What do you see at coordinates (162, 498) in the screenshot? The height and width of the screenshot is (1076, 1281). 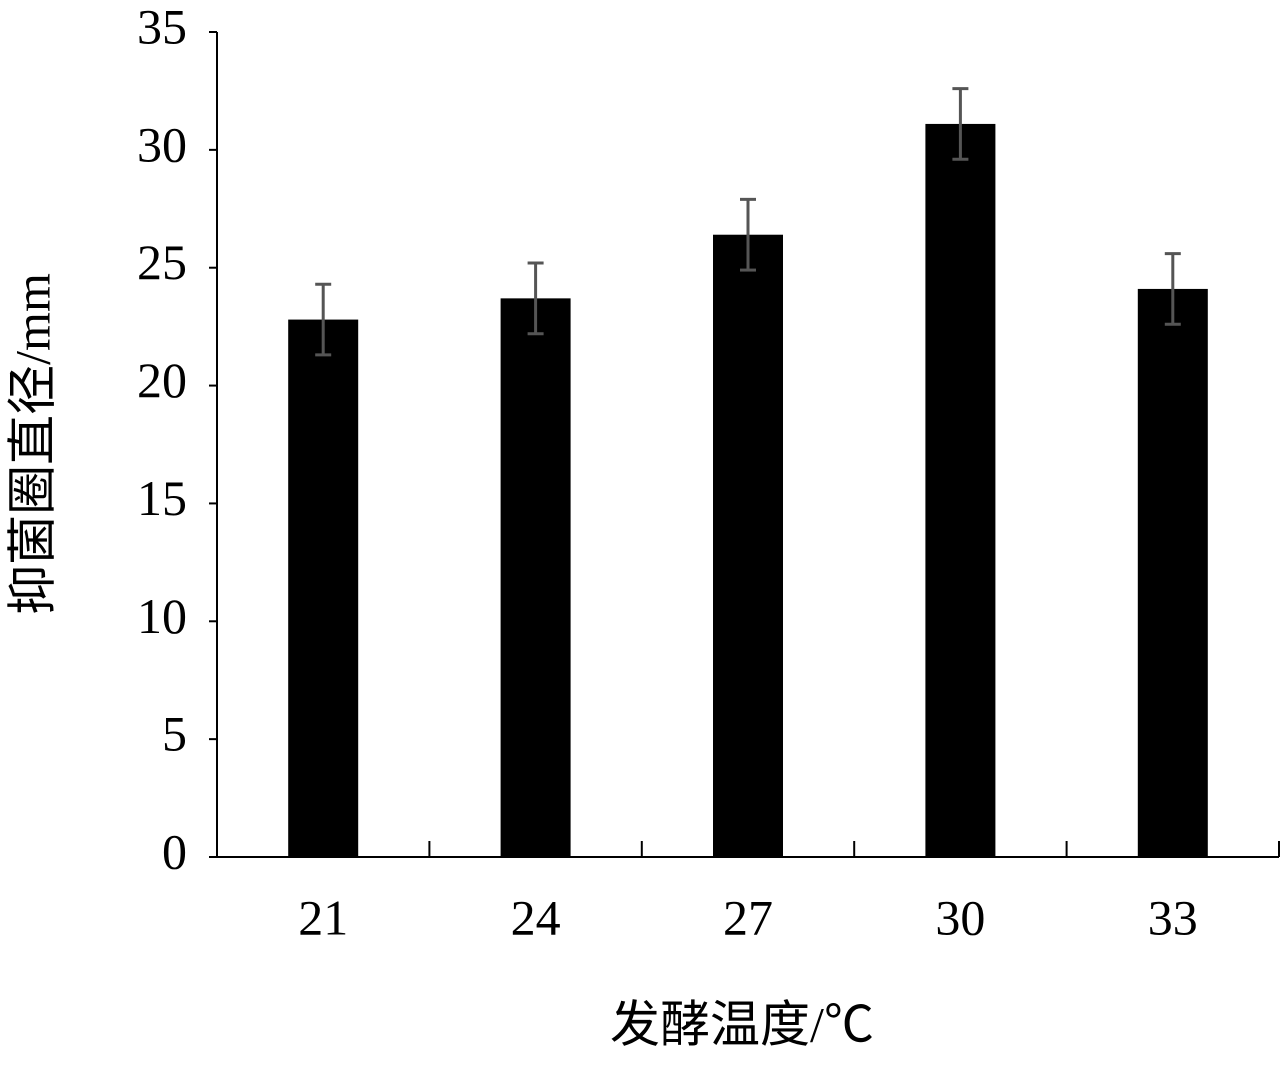 I see `y-tick-label: 15` at bounding box center [162, 498].